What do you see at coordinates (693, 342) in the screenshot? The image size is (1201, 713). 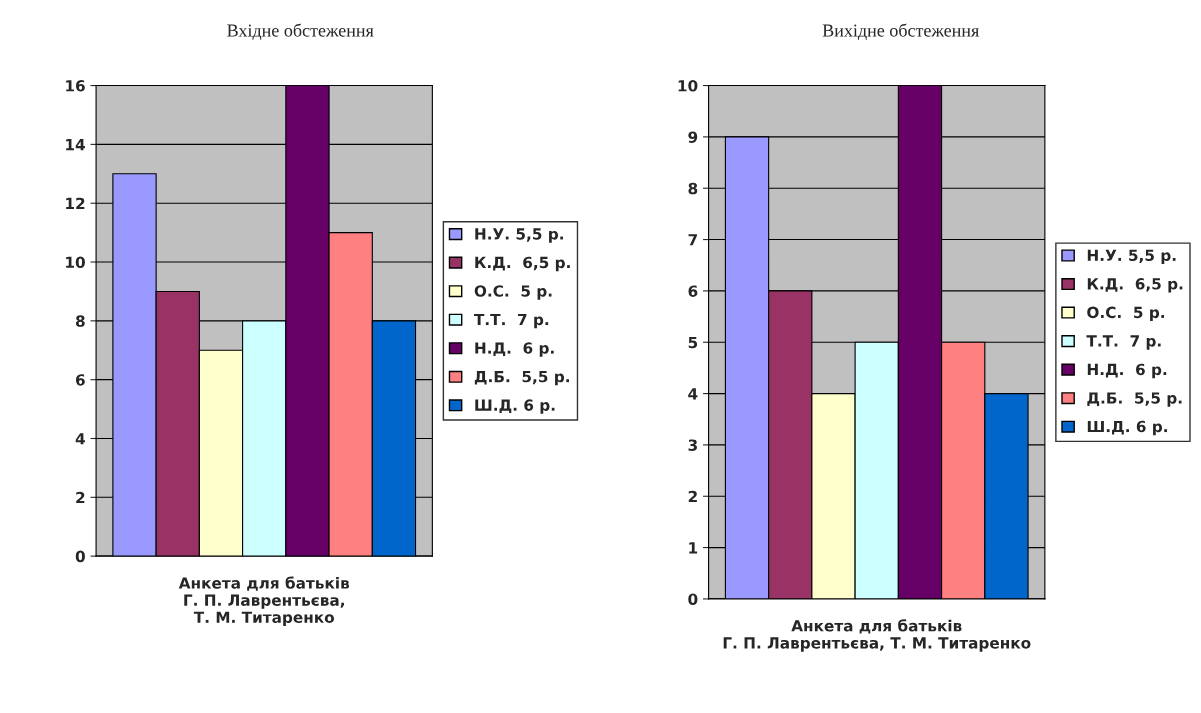 I see `y-tick-label: 5` at bounding box center [693, 342].